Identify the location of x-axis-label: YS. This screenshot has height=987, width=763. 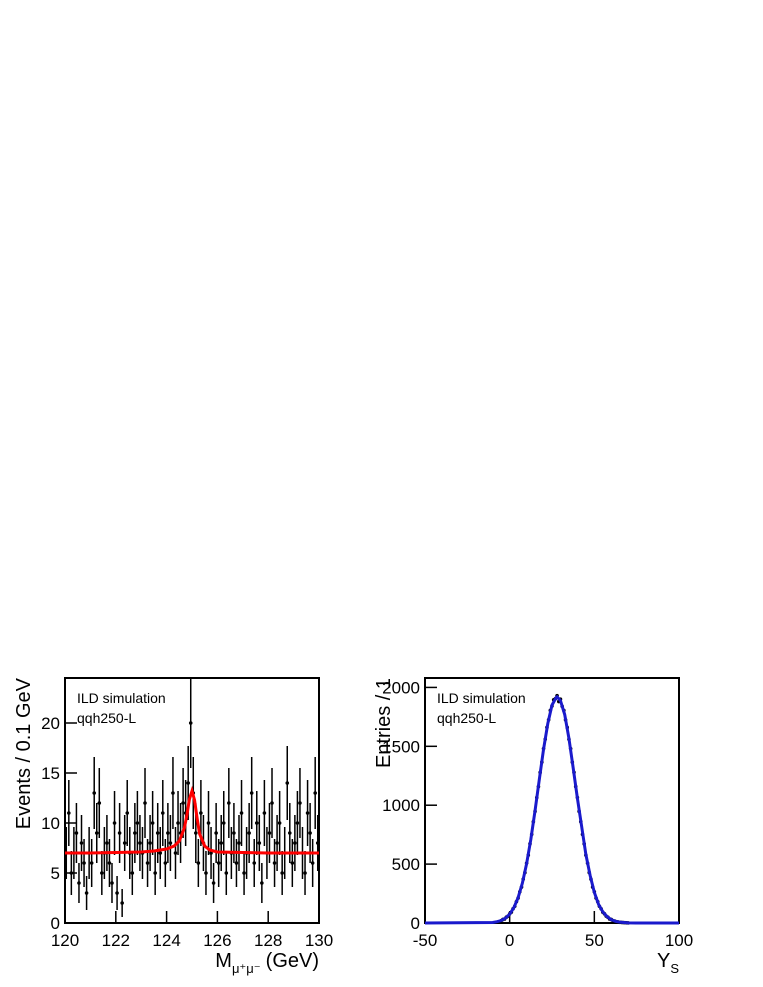
(668, 963).